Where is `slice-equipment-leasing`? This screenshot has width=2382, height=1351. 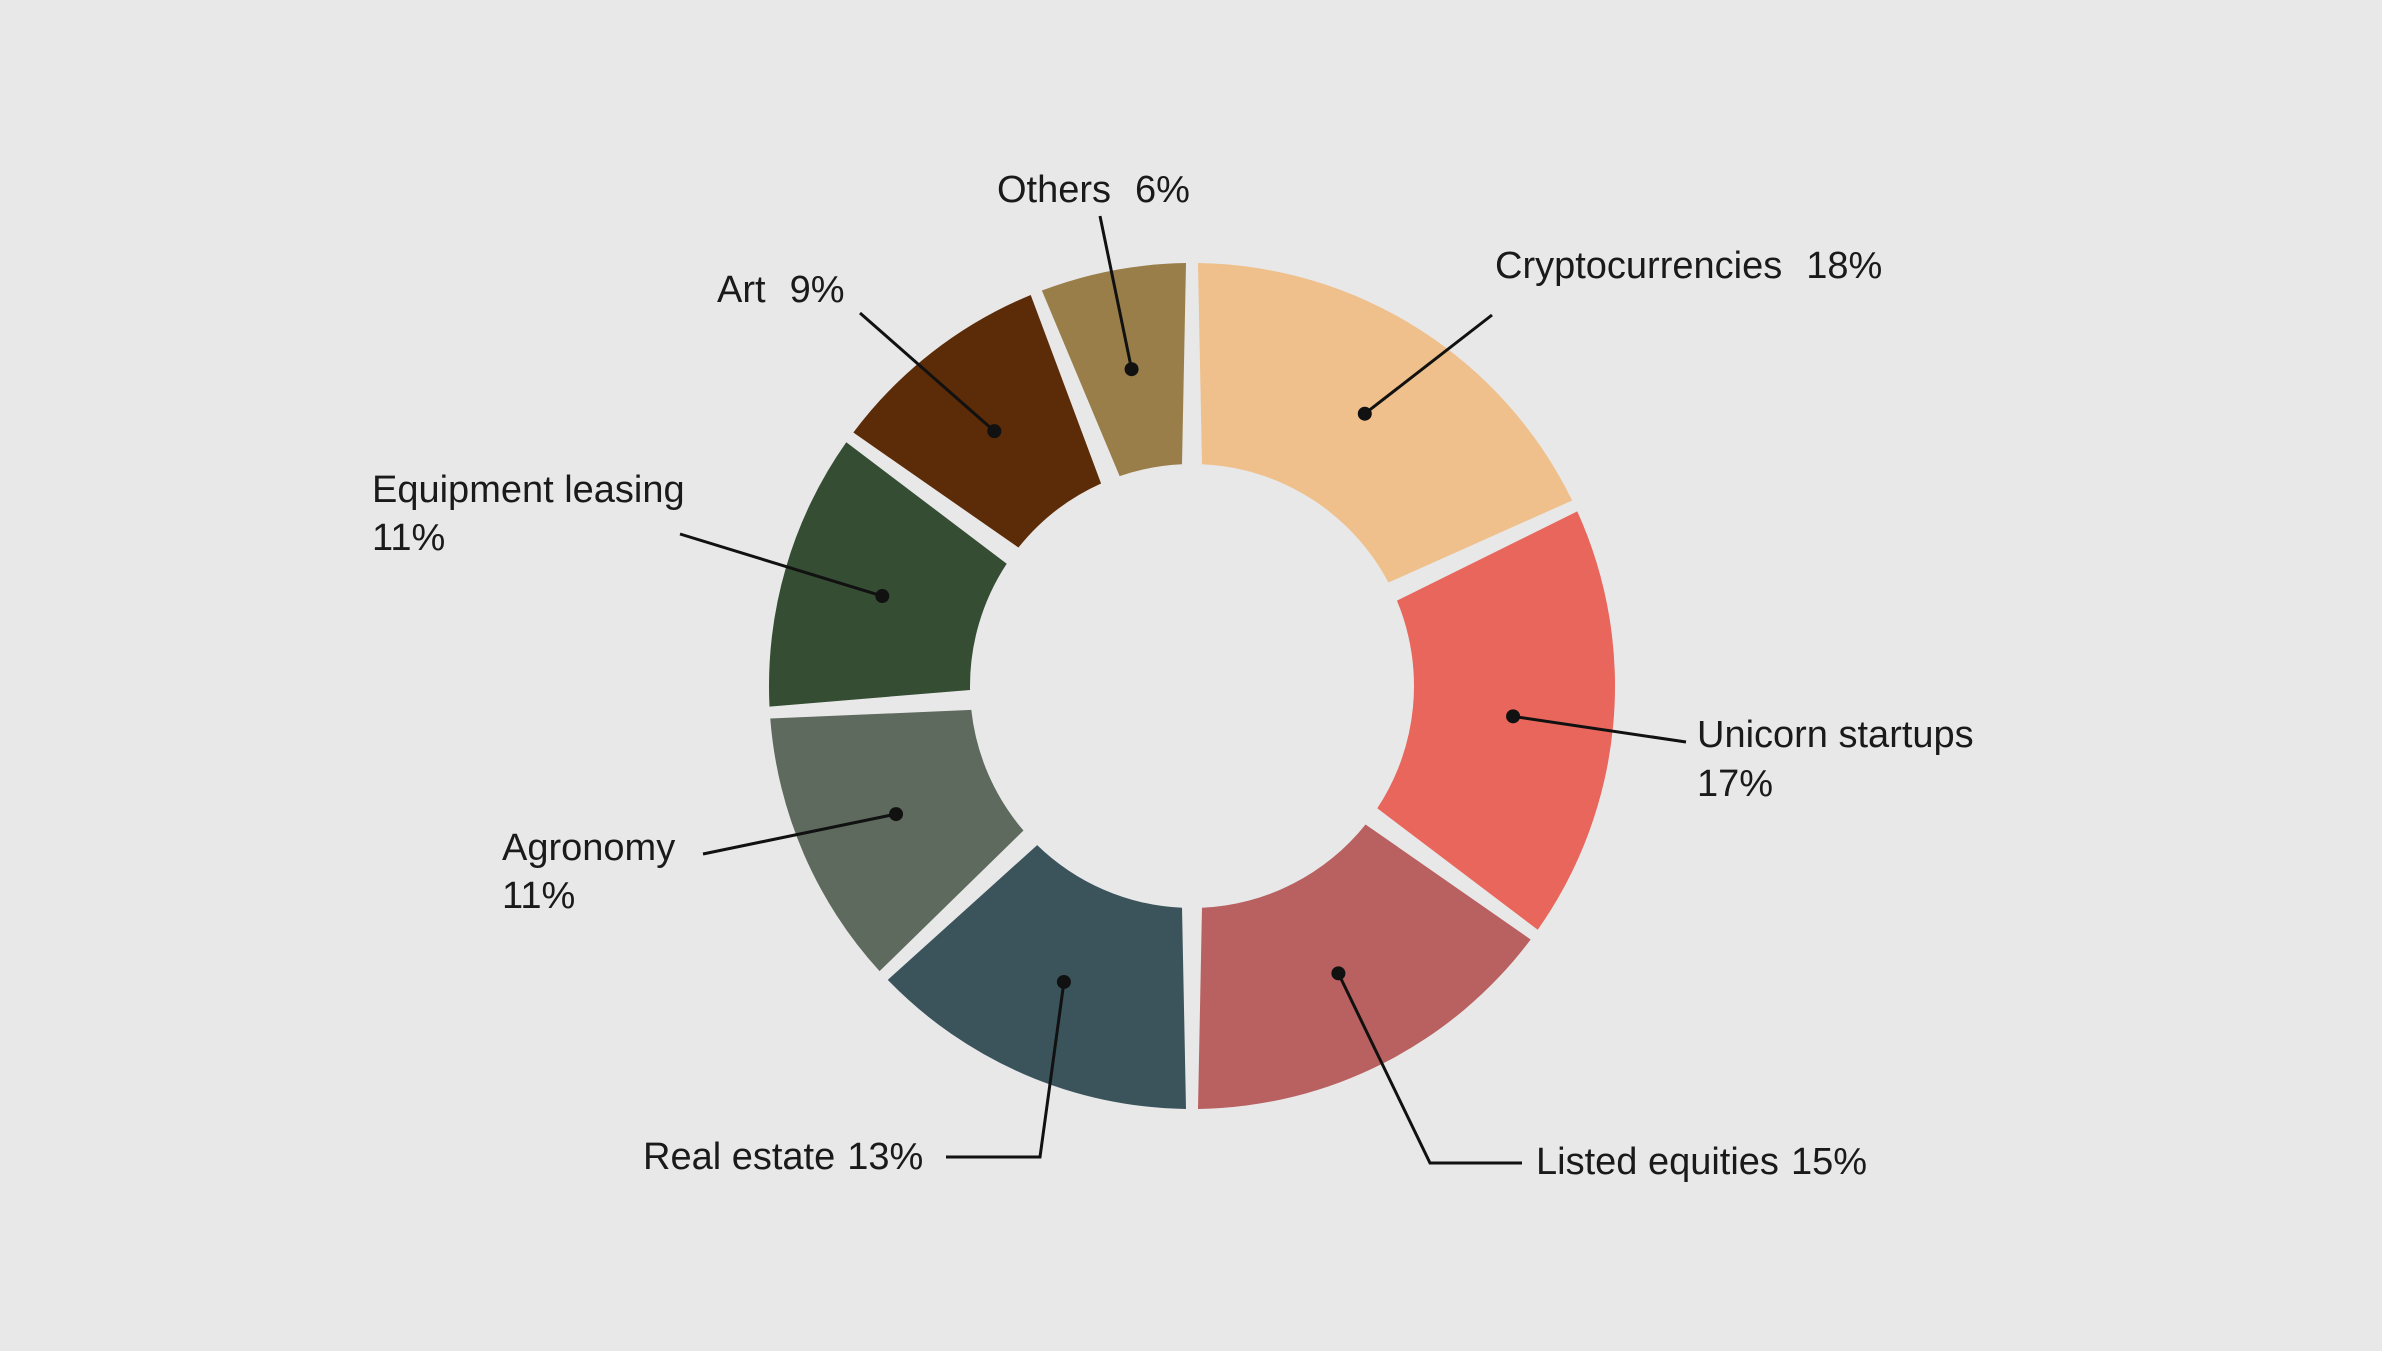
slice-equipment-leasing is located at coordinates (887, 574).